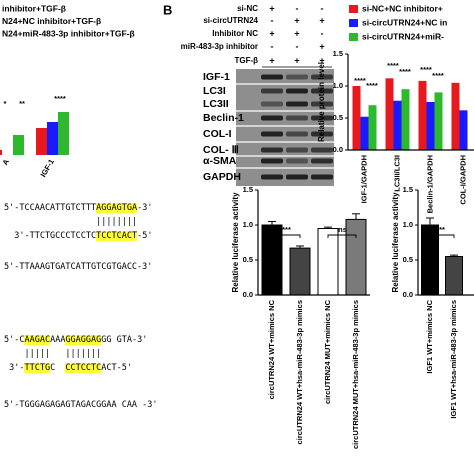 The width and height of the screenshot is (474, 474). What do you see at coordinates (271, 349) in the screenshot?
I see `x-tick-label: circUTRN24 WT+mimics NC` at bounding box center [271, 349].